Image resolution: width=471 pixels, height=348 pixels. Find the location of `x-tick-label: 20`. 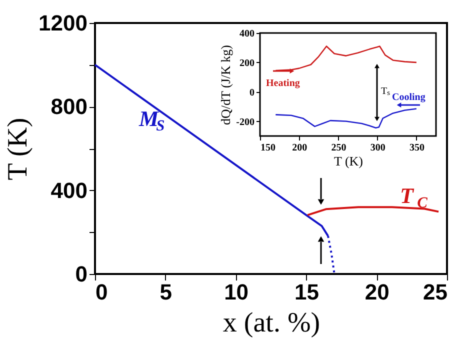

x-tick-label: 20 is located at coordinates (377, 292).